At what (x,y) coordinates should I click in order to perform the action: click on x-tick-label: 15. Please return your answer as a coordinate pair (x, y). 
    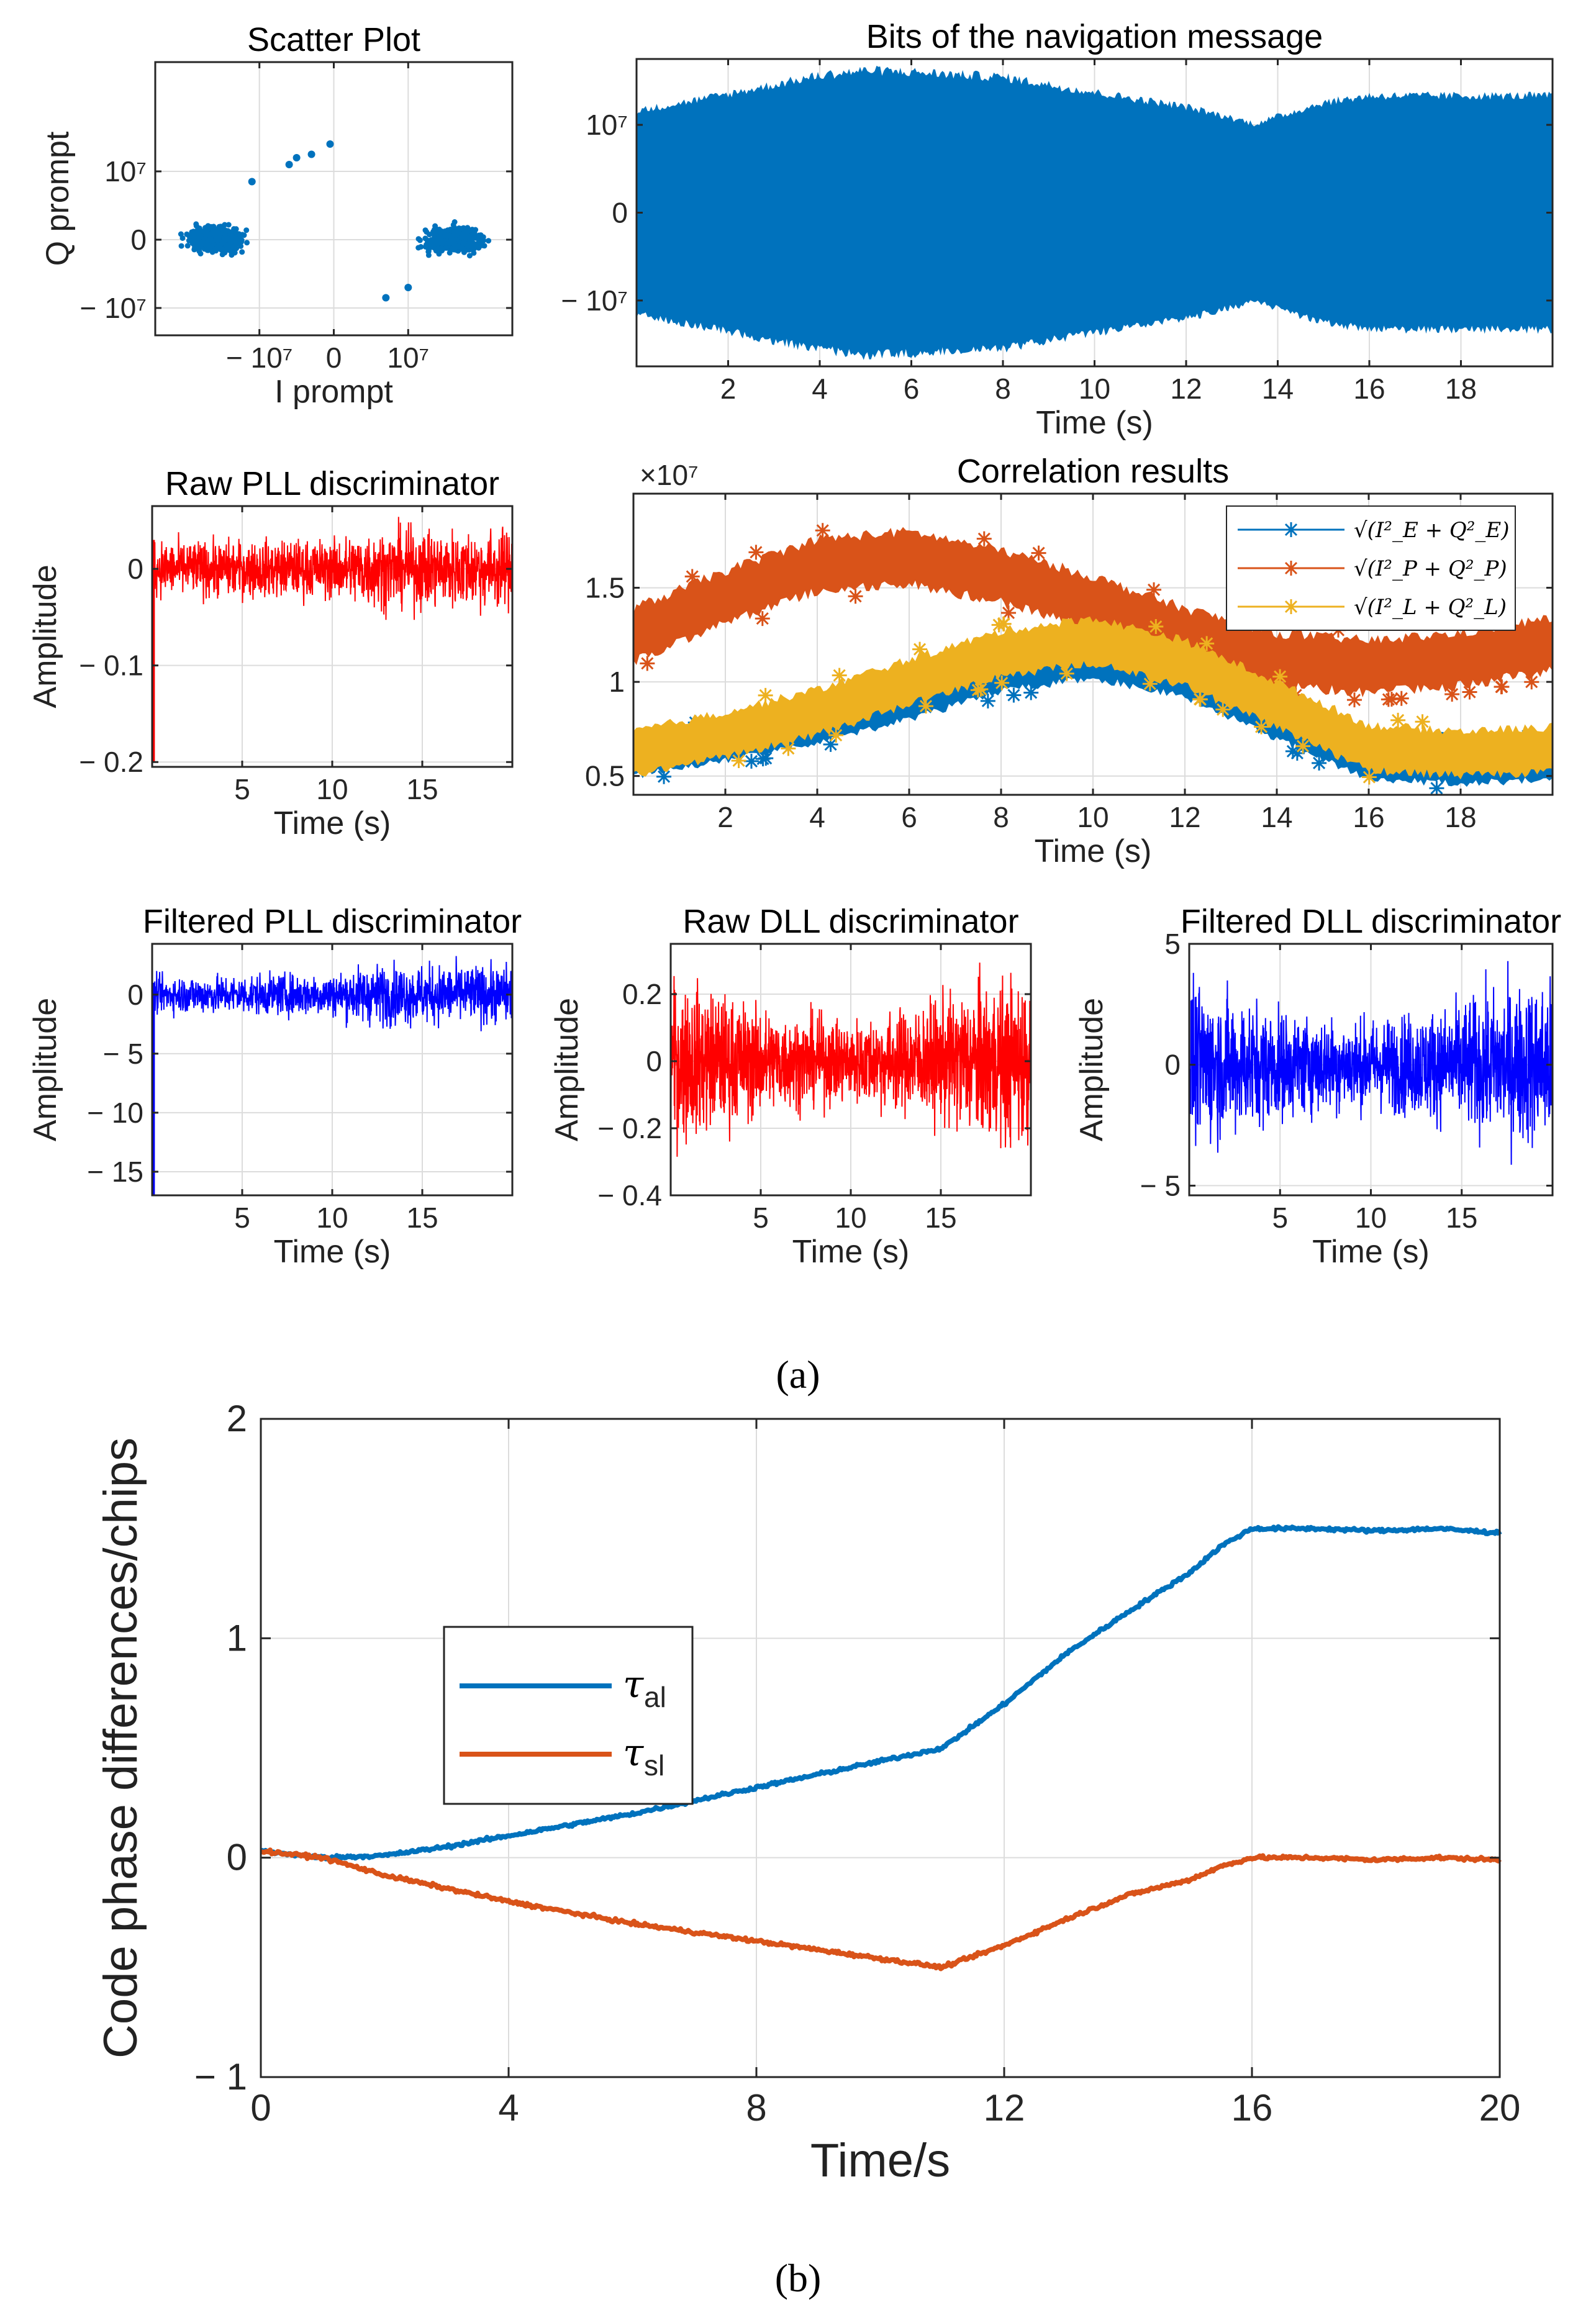
    Looking at the image, I should click on (1461, 1218).